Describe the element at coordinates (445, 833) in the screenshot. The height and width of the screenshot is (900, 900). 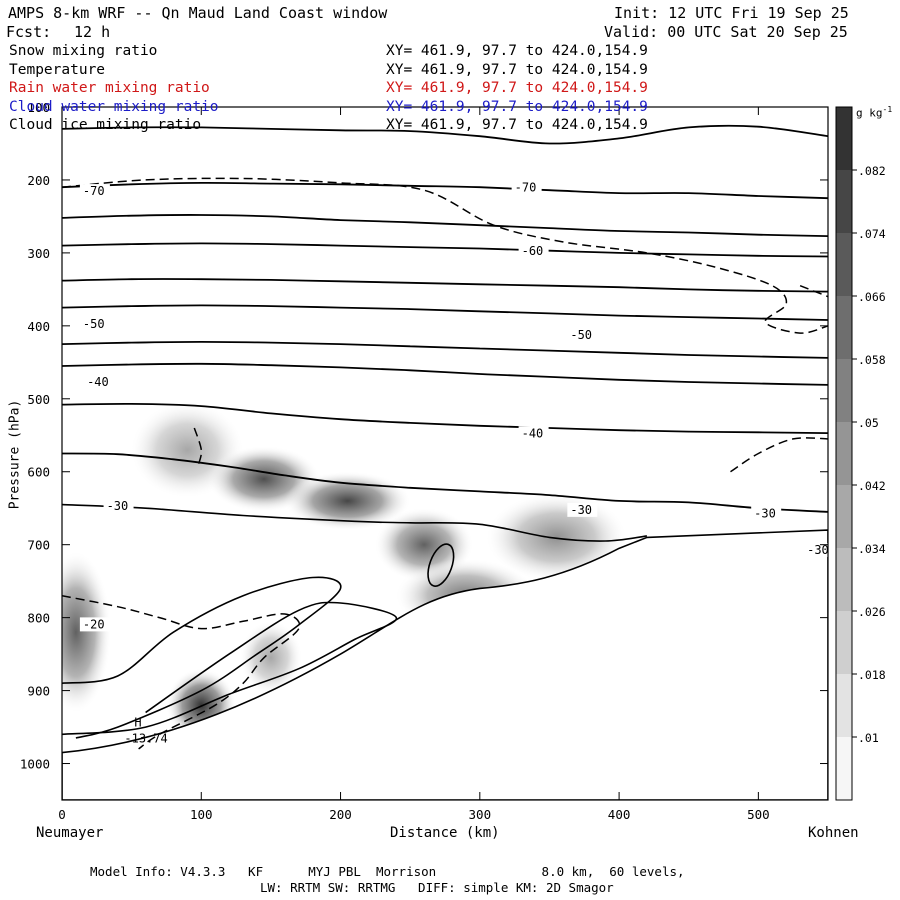
I see `x-axis-label: Distance (km)` at that location.